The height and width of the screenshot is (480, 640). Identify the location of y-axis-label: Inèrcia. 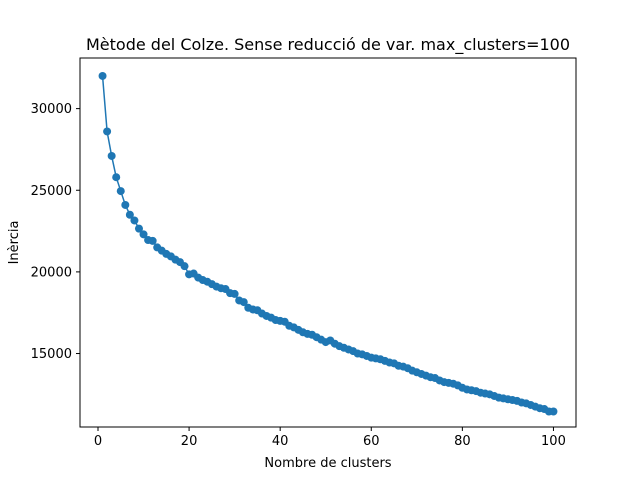
(14, 243).